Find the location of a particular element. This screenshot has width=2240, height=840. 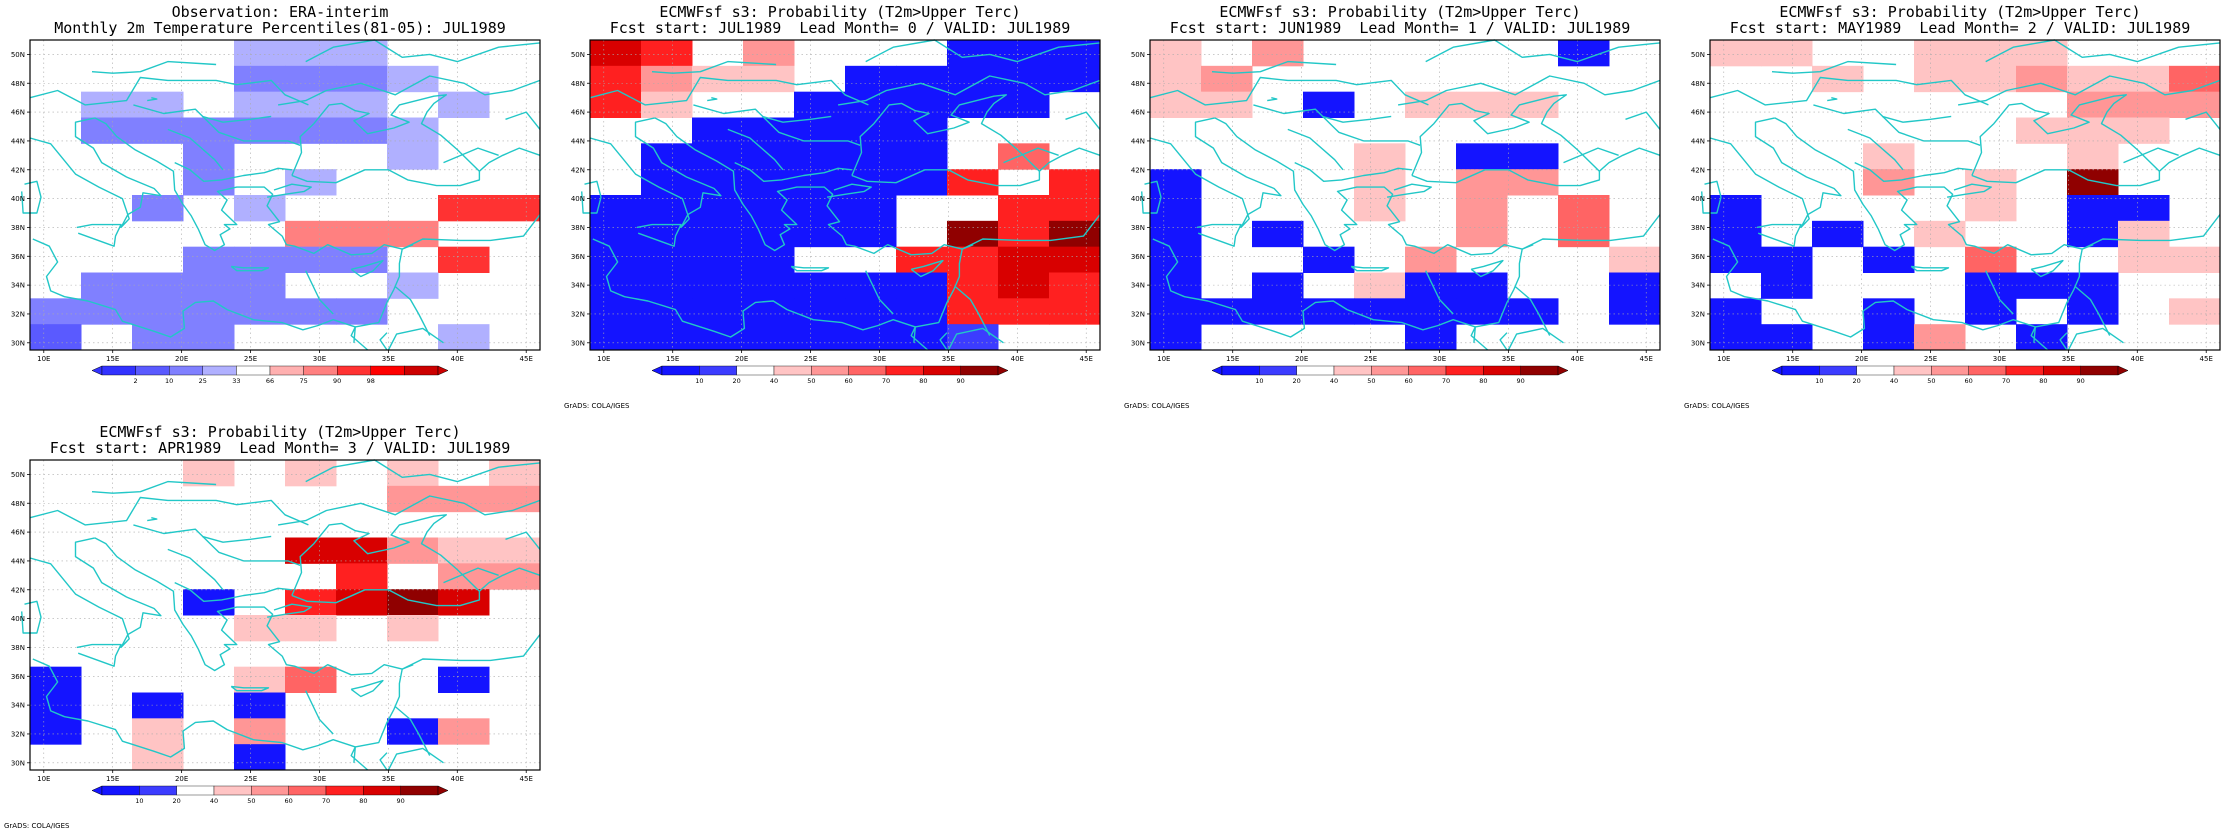

colorbar-label: 90 is located at coordinates (401, 801).